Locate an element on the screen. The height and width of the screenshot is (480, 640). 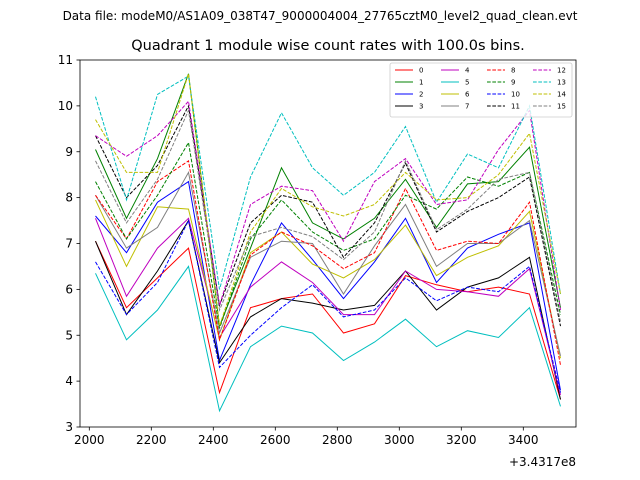
legend-label-5: 5 is located at coordinates (467, 83).